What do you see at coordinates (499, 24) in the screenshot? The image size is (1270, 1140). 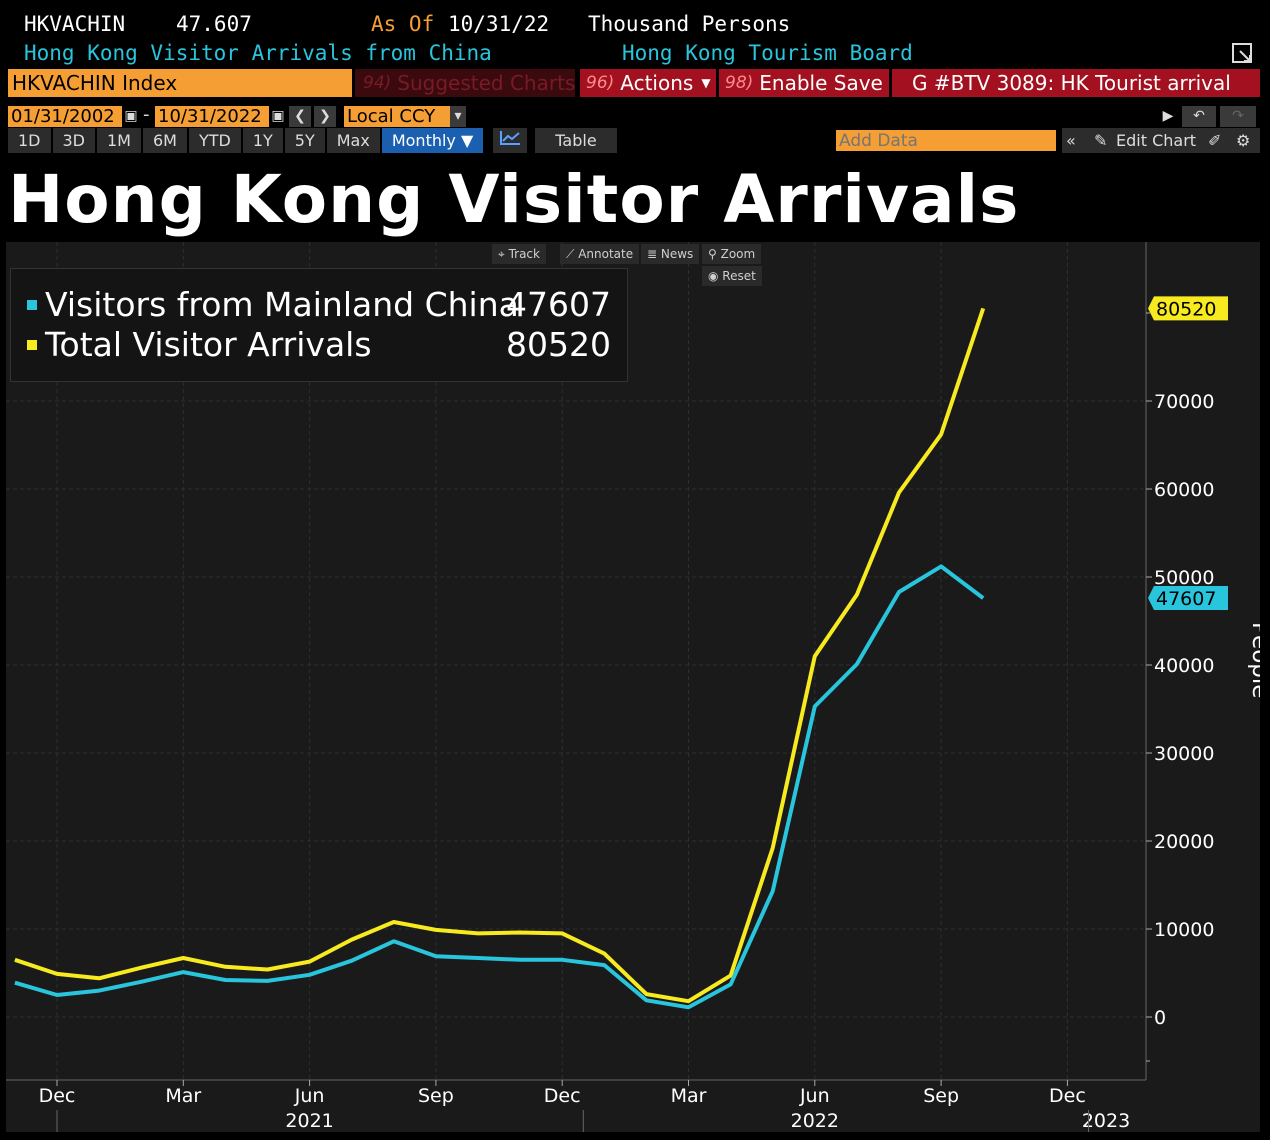 I see `as-of-date: 10/31/22` at bounding box center [499, 24].